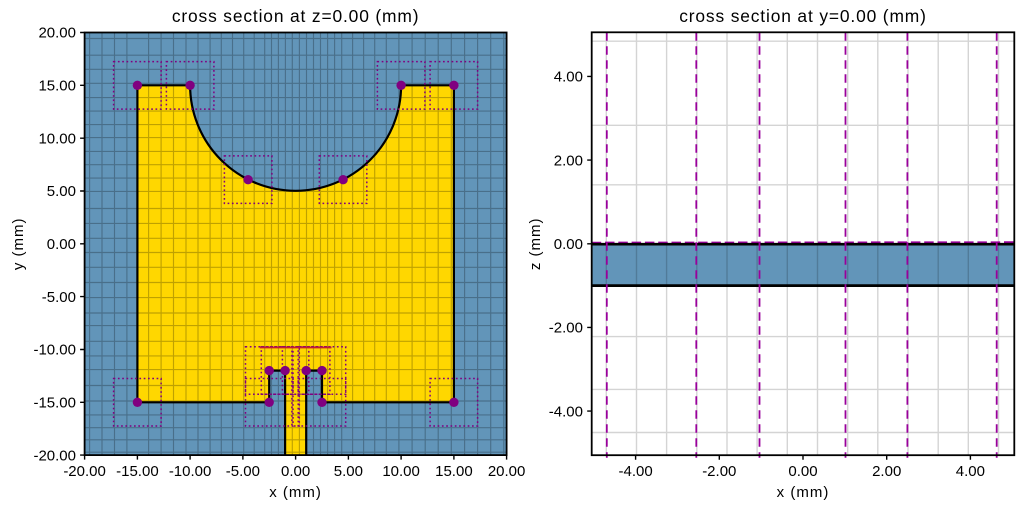  I want to click on svg-text: cross section at z=0.00 (mm), so click(296, 16).